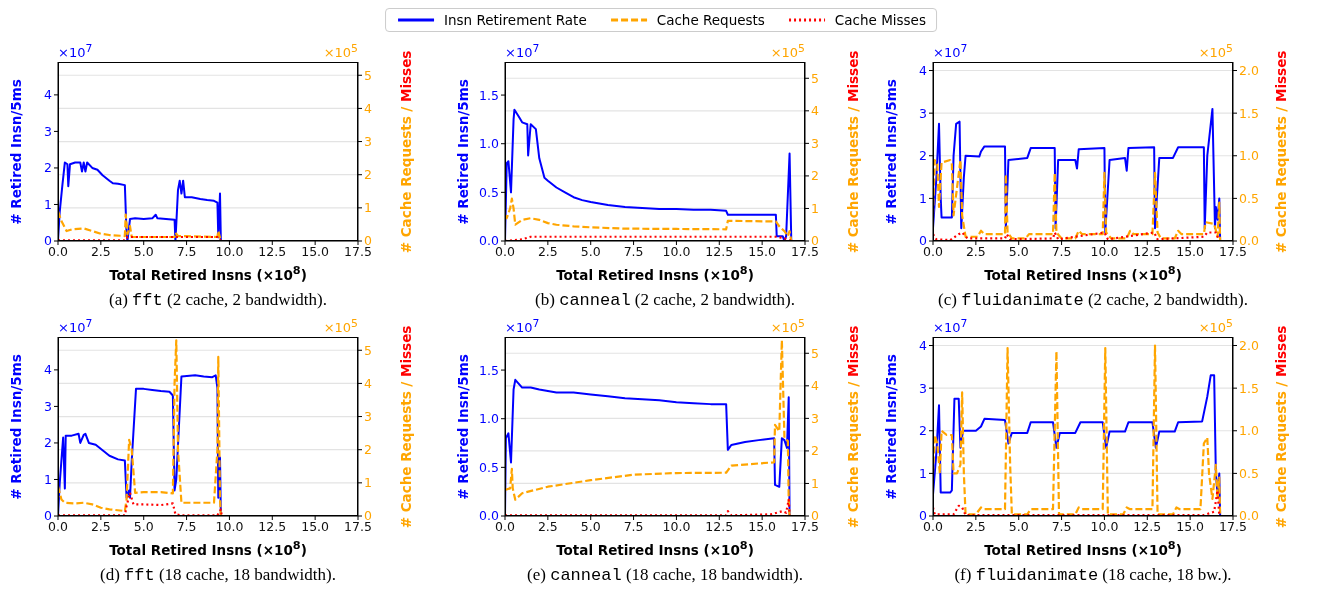  Describe the element at coordinates (1249, 473) in the screenshot. I see `y2-tick-label: 0.5` at that location.